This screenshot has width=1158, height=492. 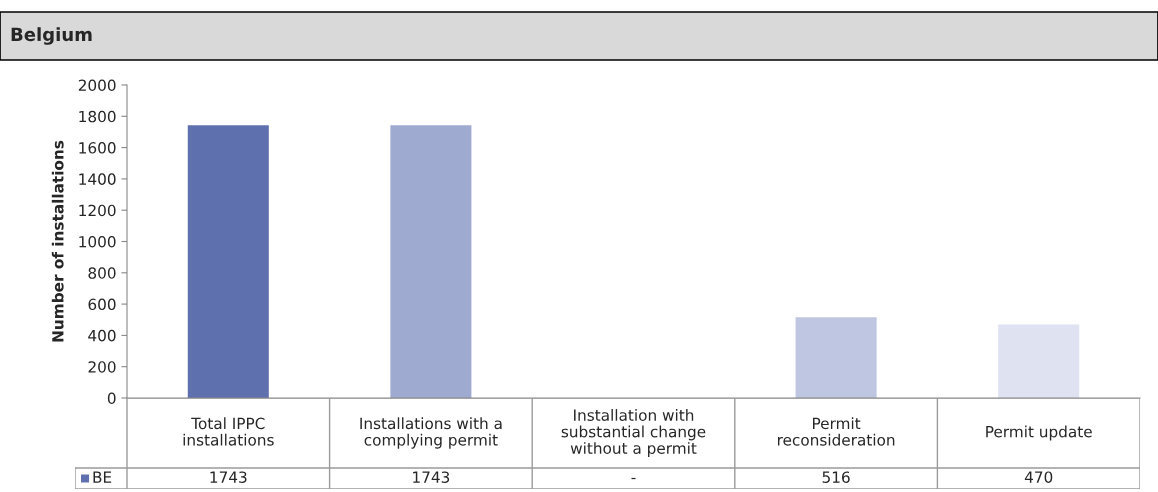 What do you see at coordinates (97, 148) in the screenshot?
I see `y-tick-label: 1600` at bounding box center [97, 148].